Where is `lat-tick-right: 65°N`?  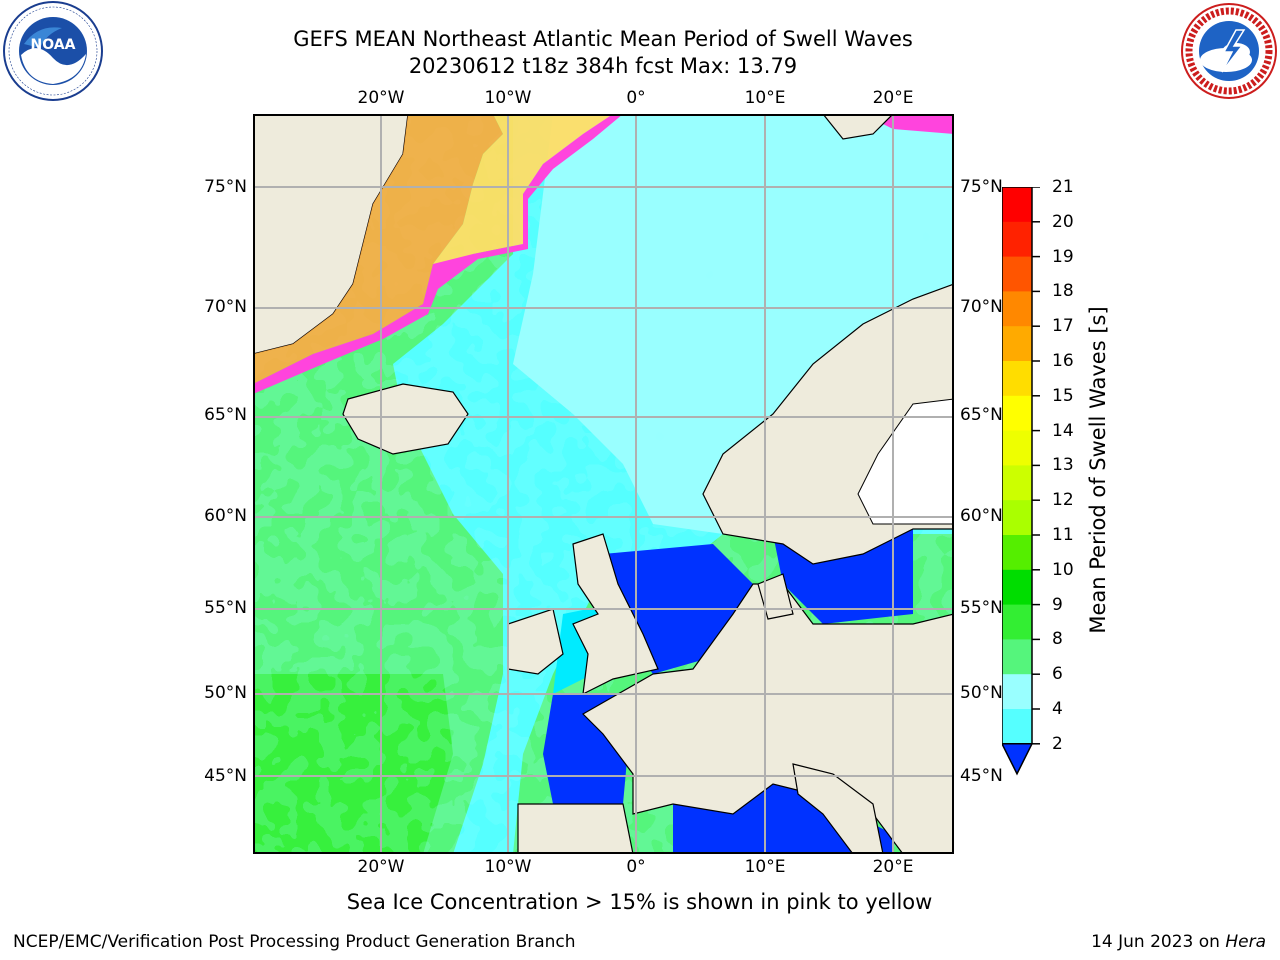 lat-tick-right: 65°N is located at coordinates (981, 415).